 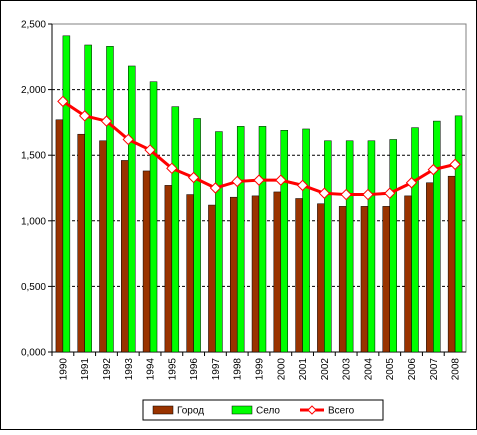 What do you see at coordinates (33, 221) in the screenshot?
I see `y-tick-label: 1,000` at bounding box center [33, 221].